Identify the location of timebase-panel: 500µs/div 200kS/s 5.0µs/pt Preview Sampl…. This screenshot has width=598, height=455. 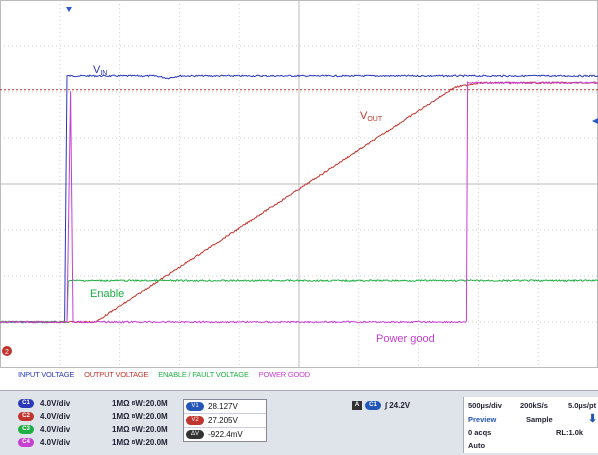
(530, 425).